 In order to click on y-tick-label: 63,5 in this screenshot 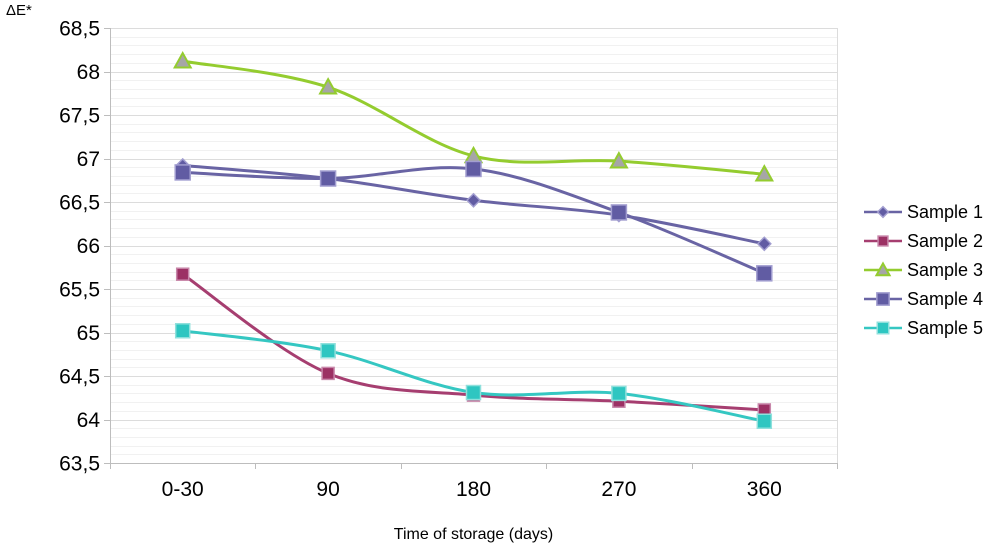, I will do `click(79, 464)`.